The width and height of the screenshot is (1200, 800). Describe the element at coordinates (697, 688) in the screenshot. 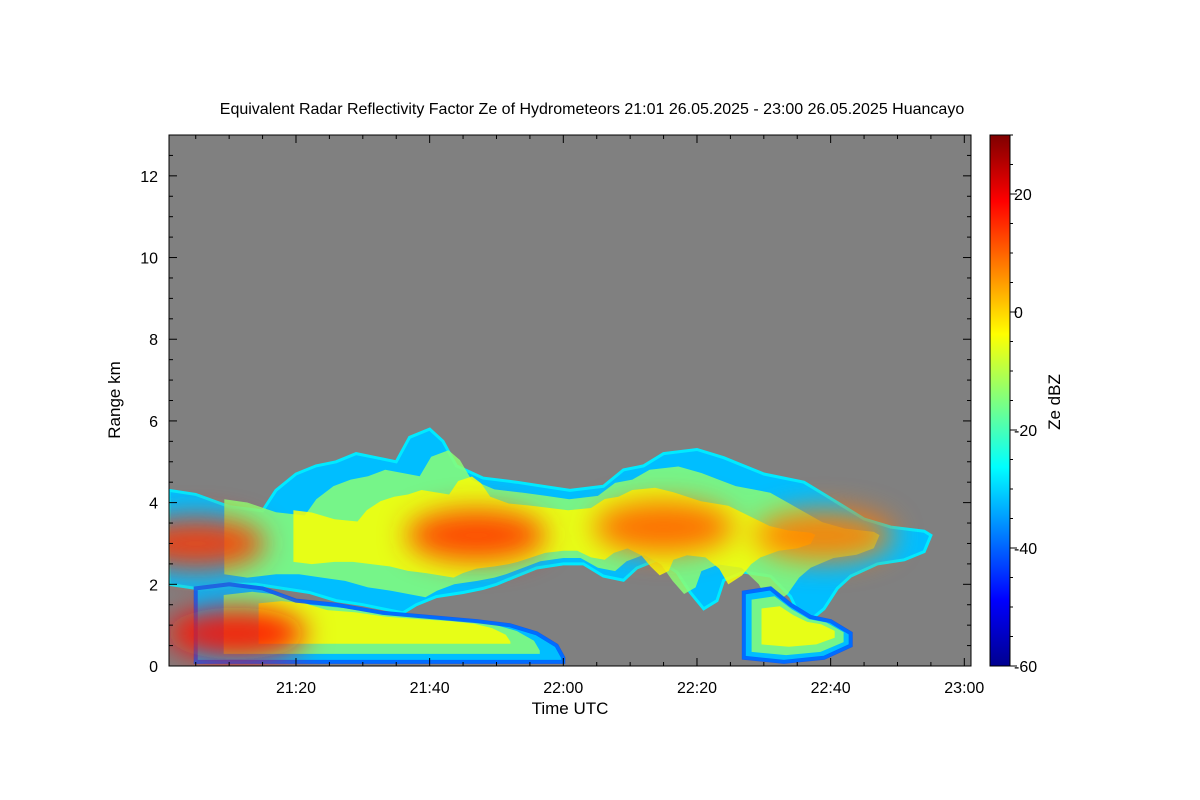

I see `x-tick-label: 22:20` at that location.